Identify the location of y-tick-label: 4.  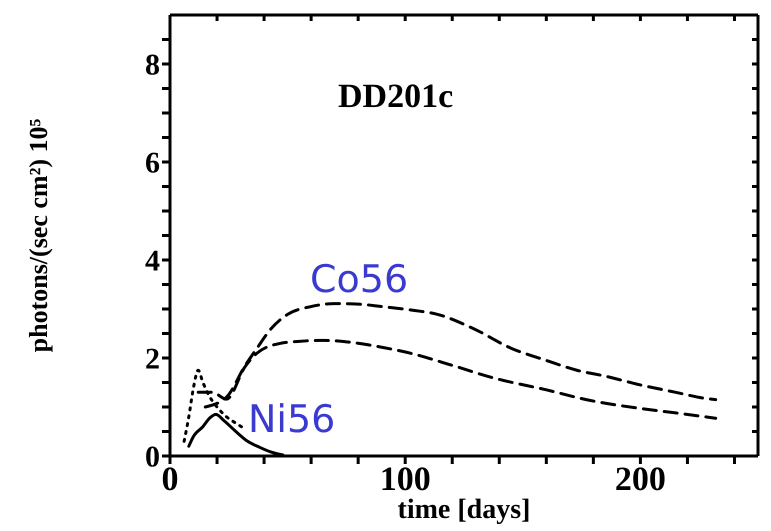
(152, 261).